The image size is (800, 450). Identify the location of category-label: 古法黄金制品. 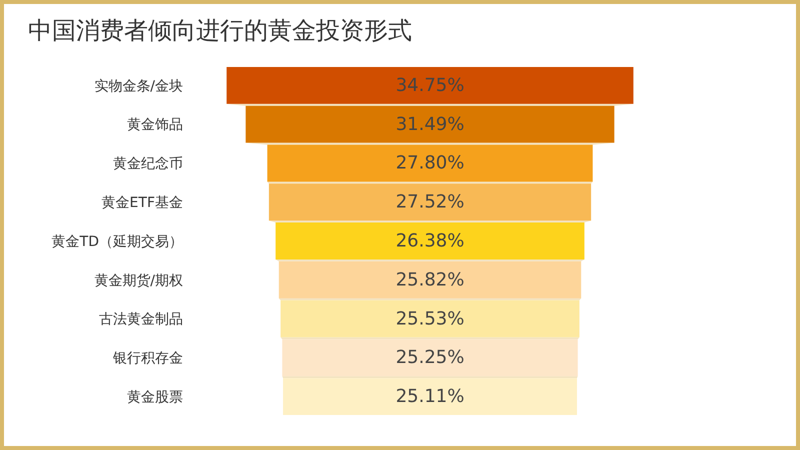
(141, 320).